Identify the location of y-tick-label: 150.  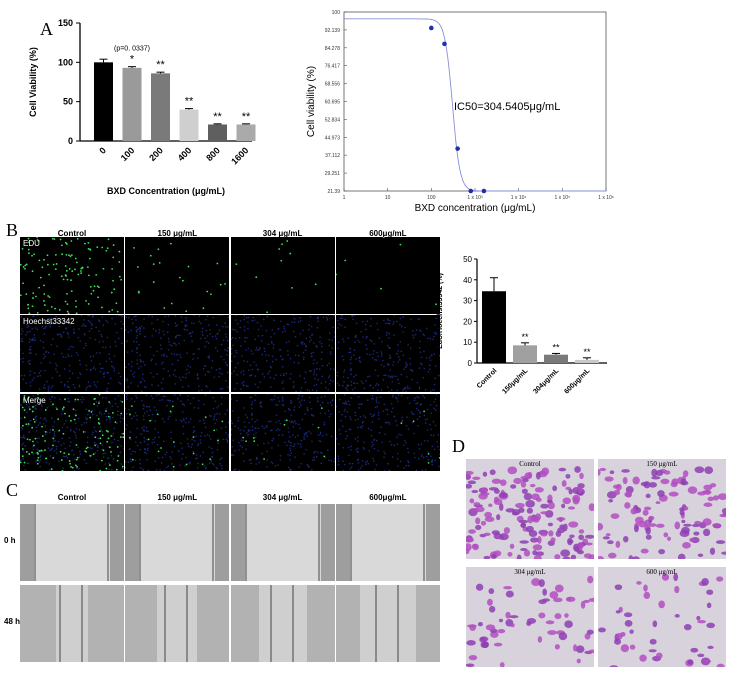
(65, 23).